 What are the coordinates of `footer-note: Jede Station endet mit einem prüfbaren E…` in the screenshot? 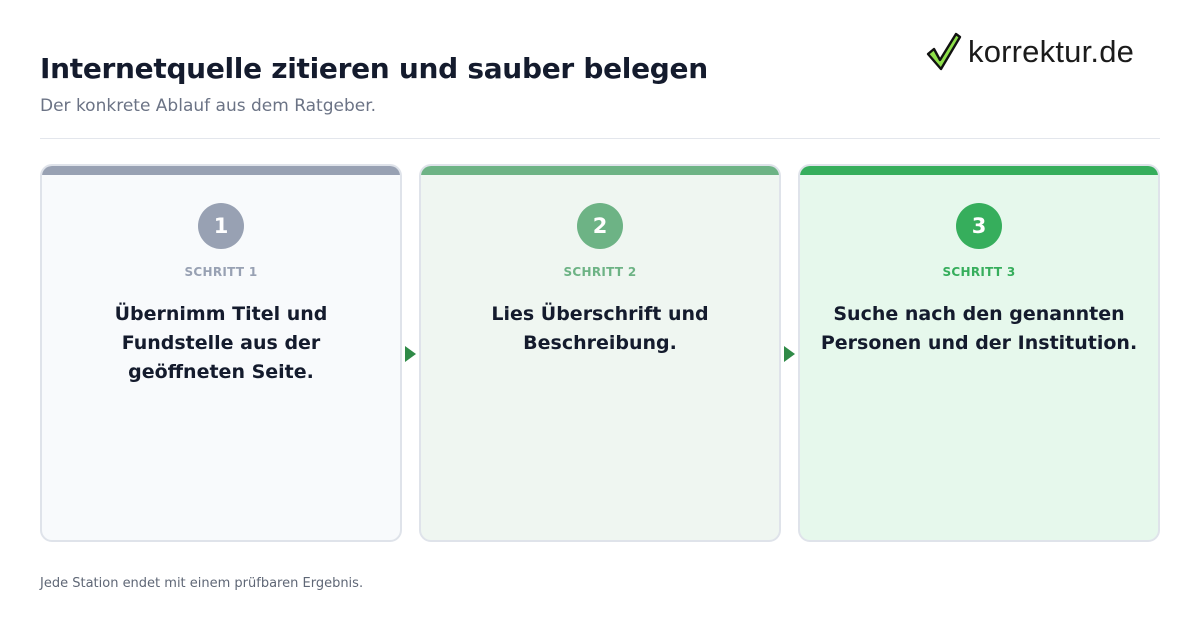 It's located at (202, 583).